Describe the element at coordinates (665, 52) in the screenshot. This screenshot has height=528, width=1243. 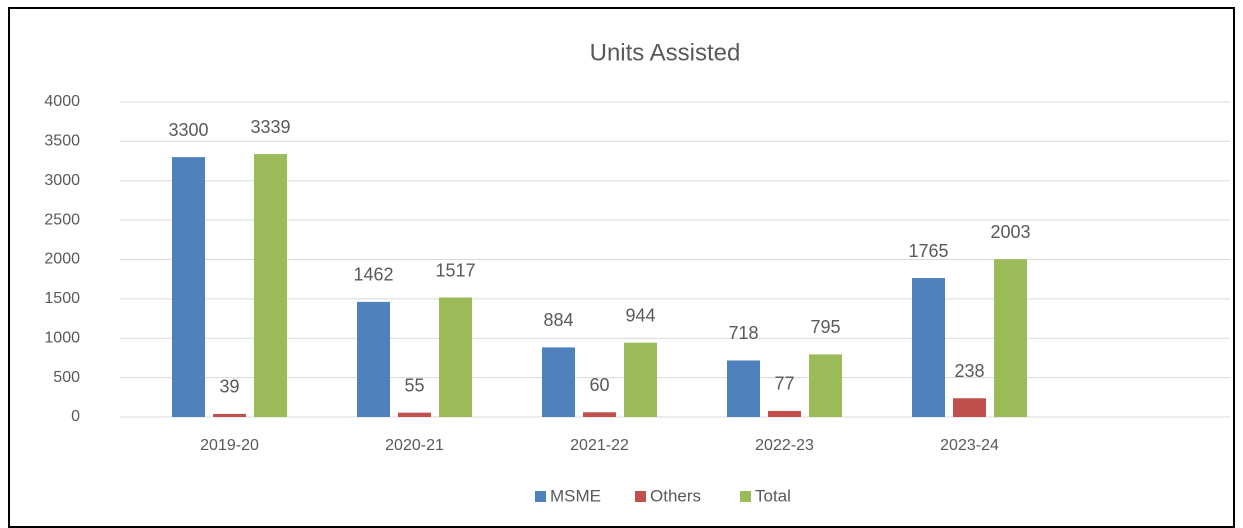
I see `chart-title: Units Assisted` at that location.